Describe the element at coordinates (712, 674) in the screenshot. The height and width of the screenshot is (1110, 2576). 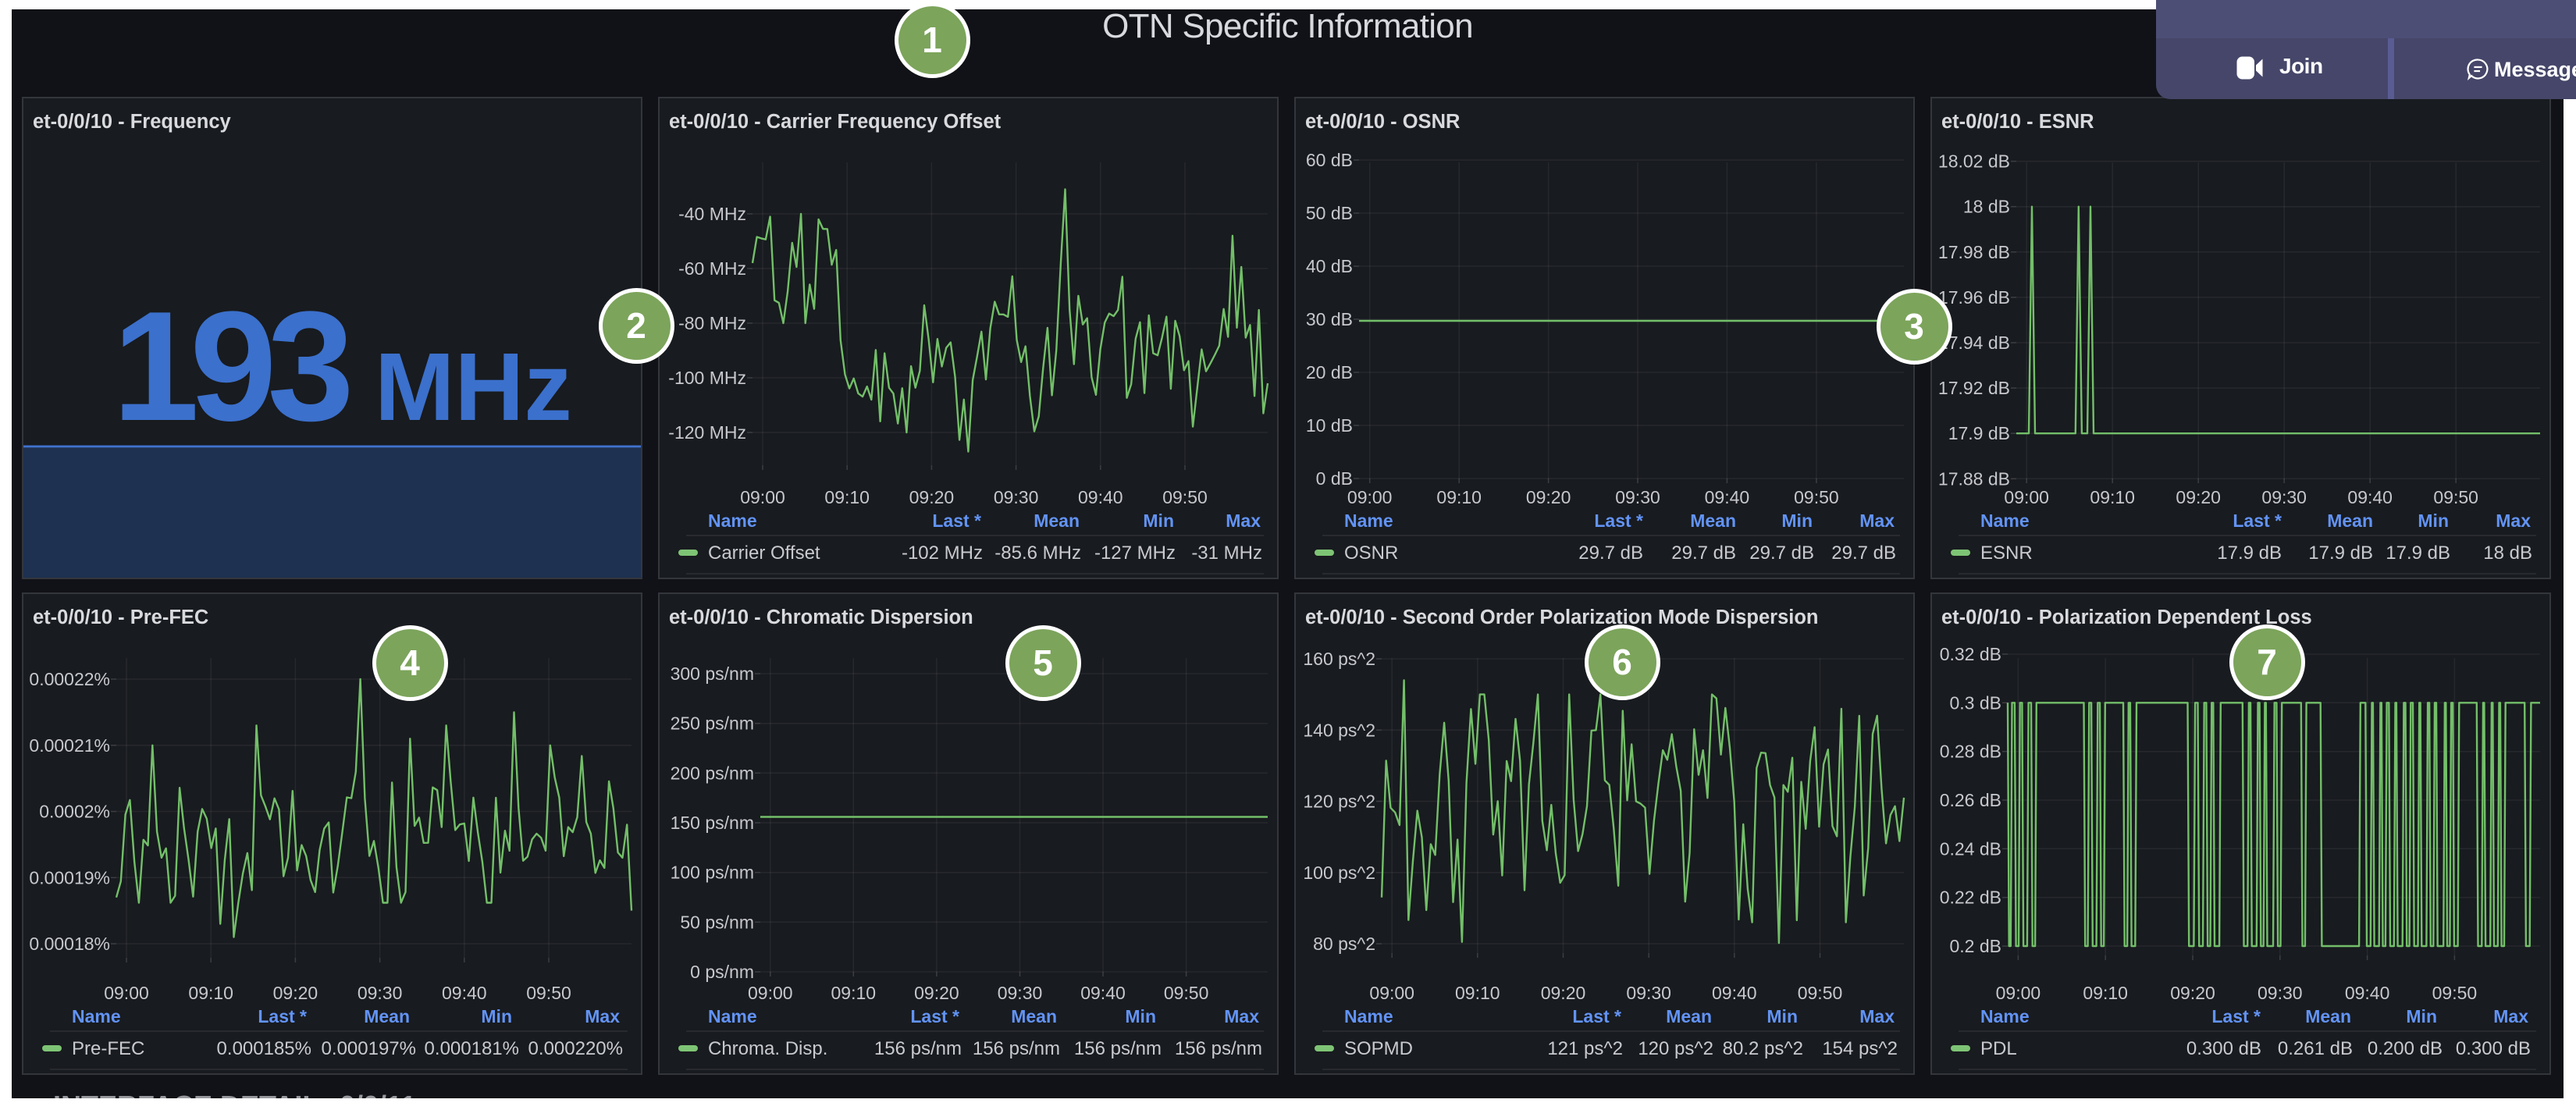
I see `svg-text: 300 ps/nm` at that location.